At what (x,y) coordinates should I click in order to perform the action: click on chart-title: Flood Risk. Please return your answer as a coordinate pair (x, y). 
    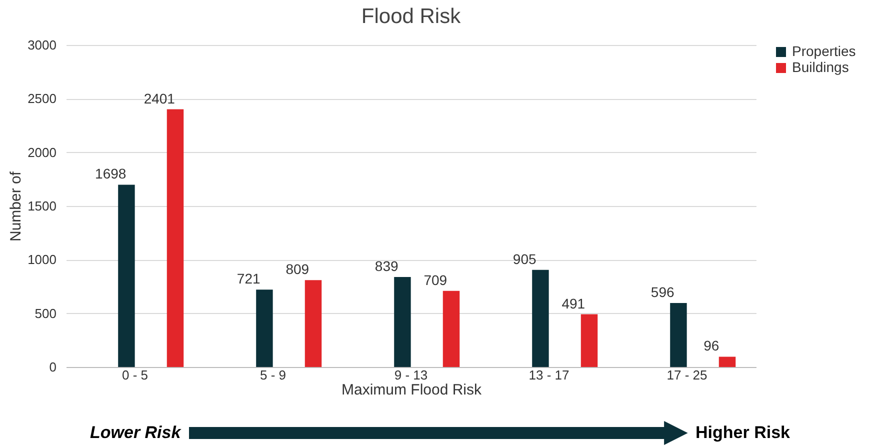
    Looking at the image, I should click on (411, 16).